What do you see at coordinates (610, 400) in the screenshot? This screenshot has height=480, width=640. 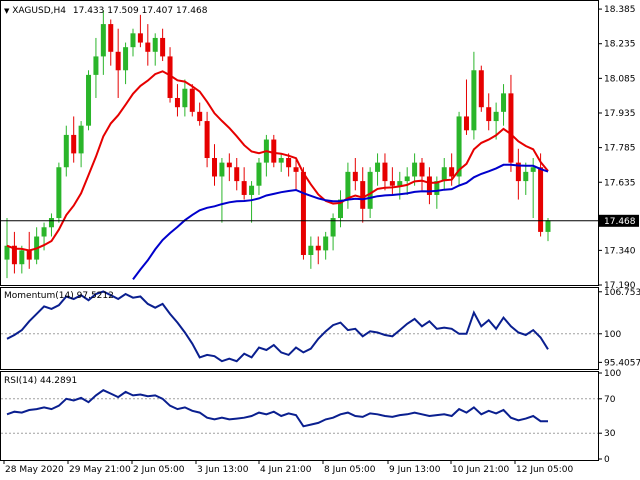 I see `rsi-axis-tick-label: 70` at bounding box center [610, 400].